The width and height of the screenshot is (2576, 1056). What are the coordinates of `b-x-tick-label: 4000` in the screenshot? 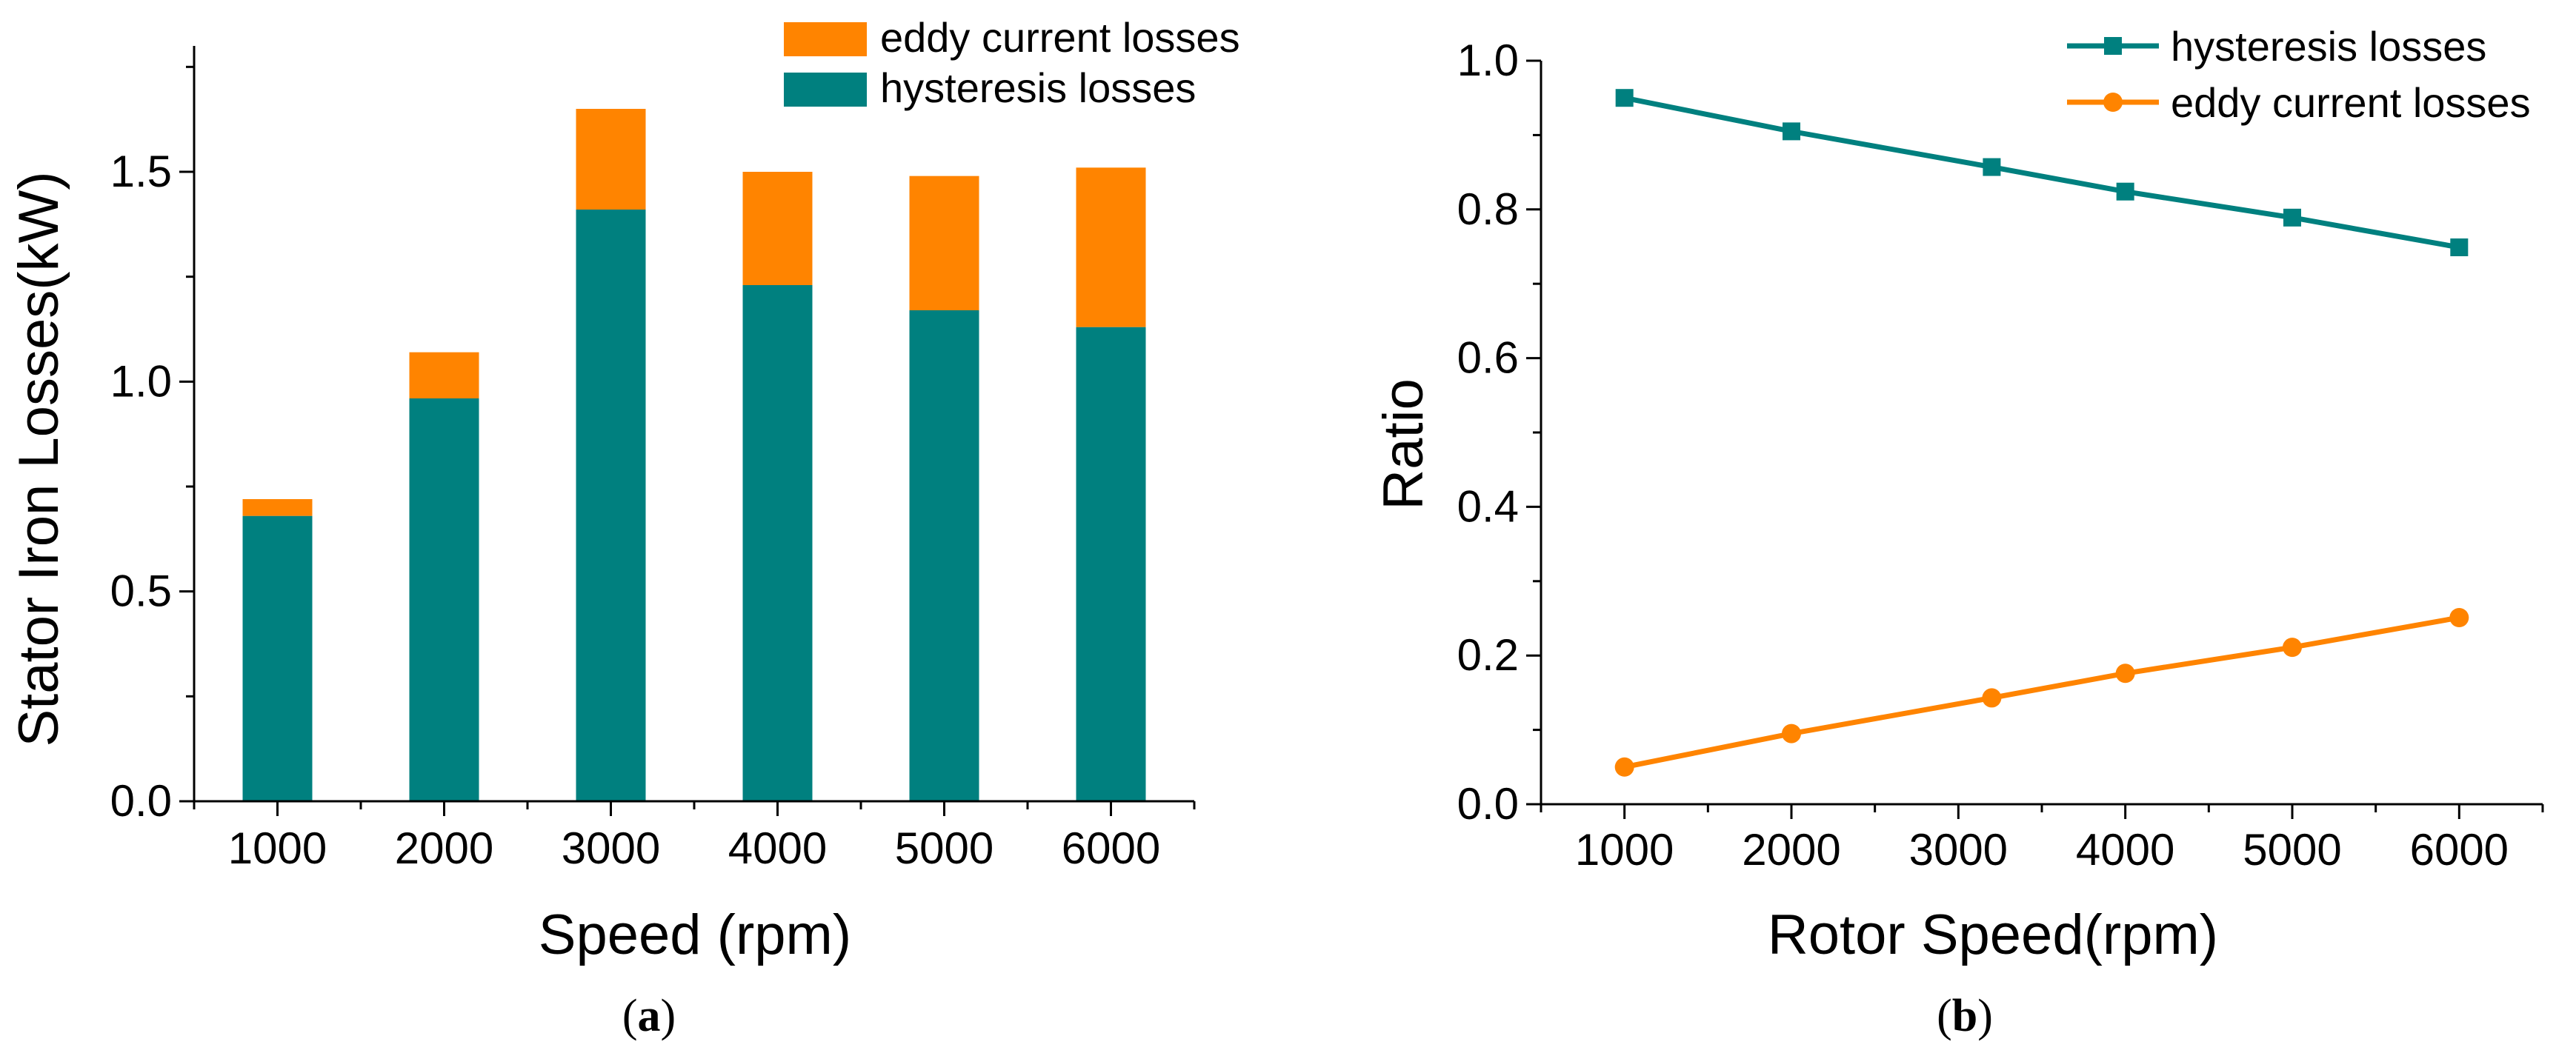 It's located at (2125, 850).